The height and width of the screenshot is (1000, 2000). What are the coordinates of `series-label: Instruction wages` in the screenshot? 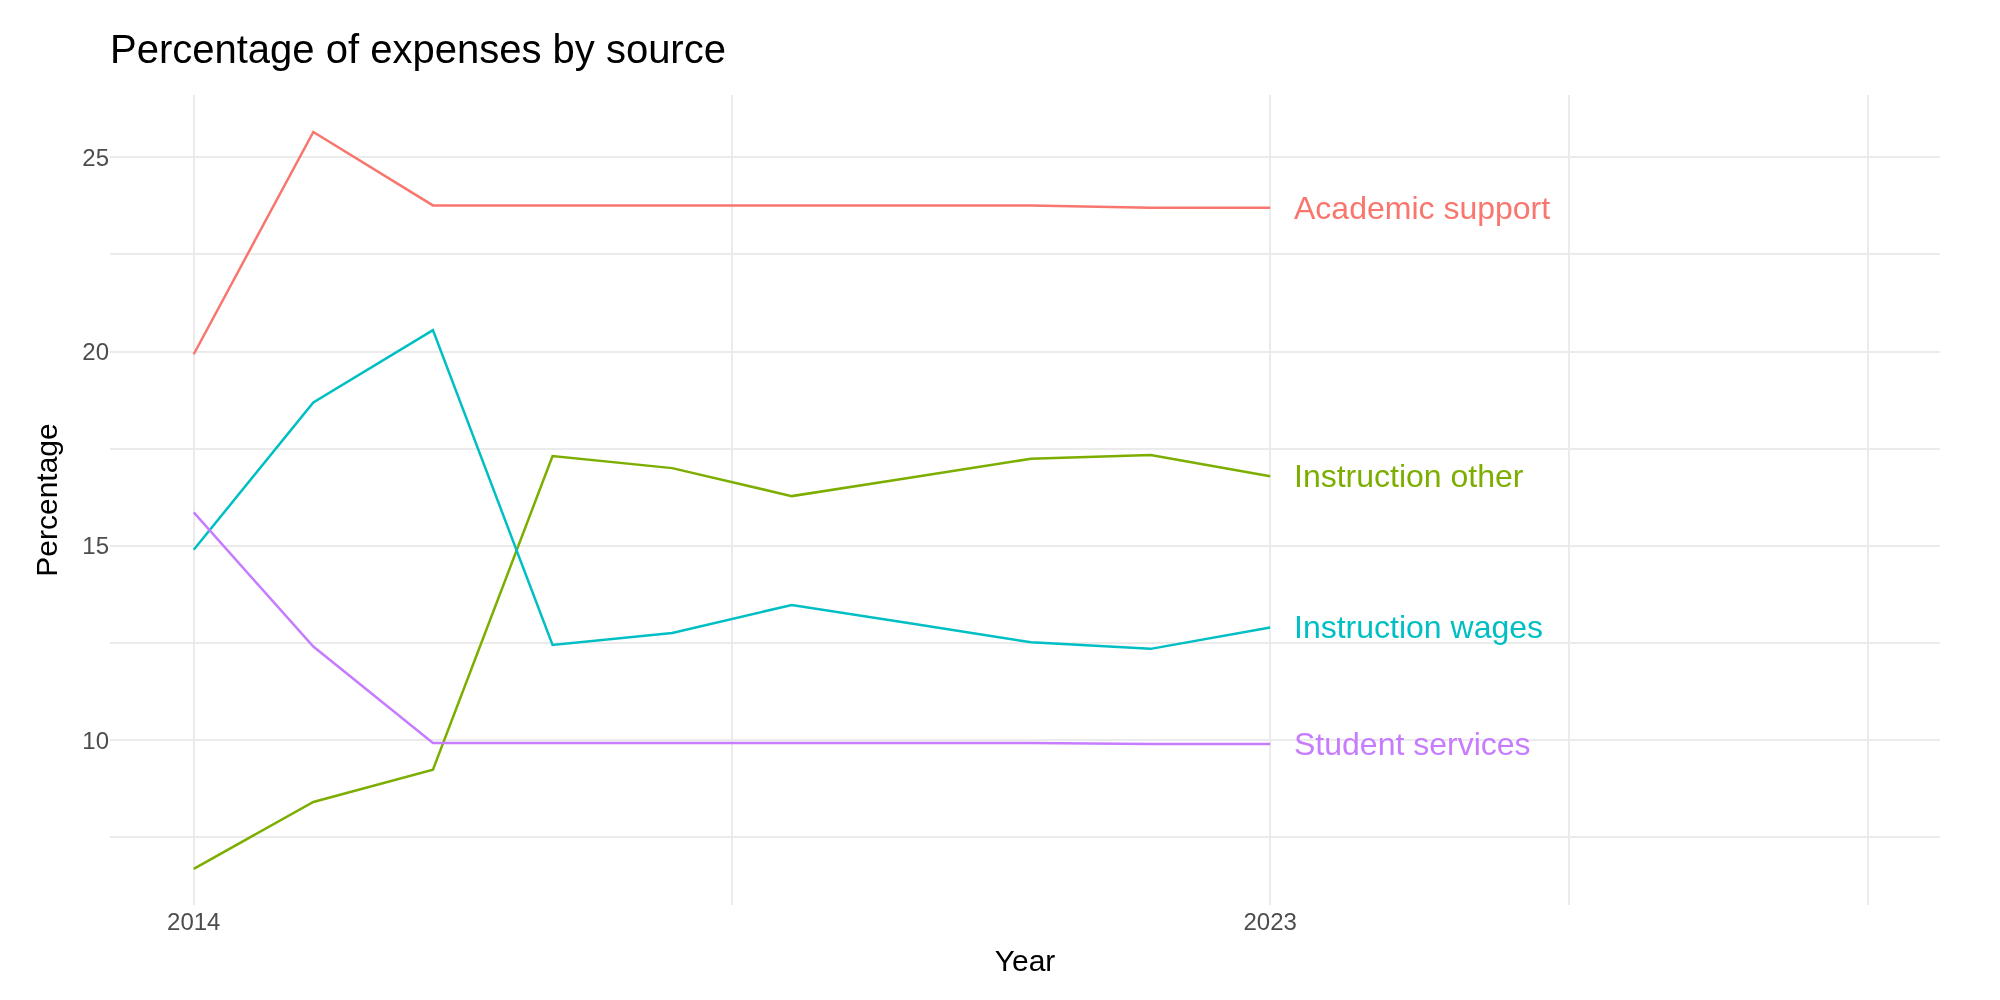 It's located at (1419, 627).